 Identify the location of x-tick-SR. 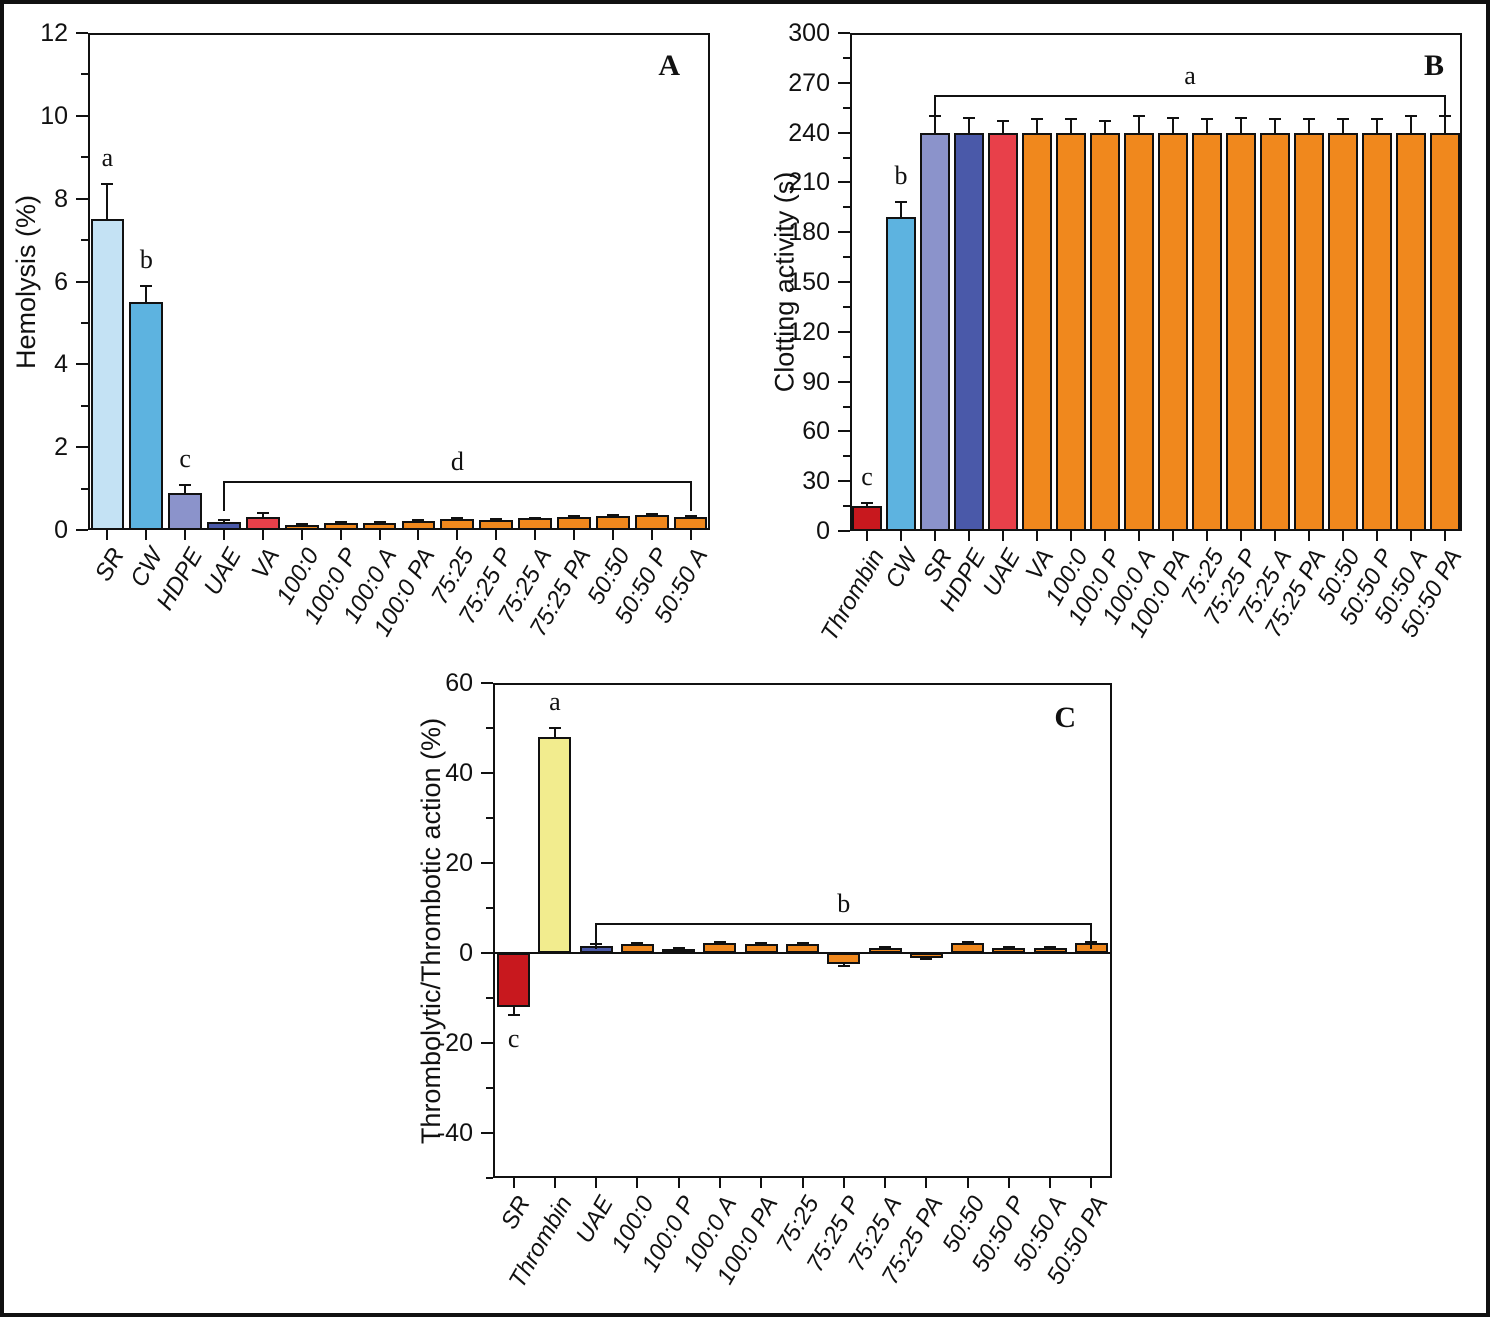
(107, 535).